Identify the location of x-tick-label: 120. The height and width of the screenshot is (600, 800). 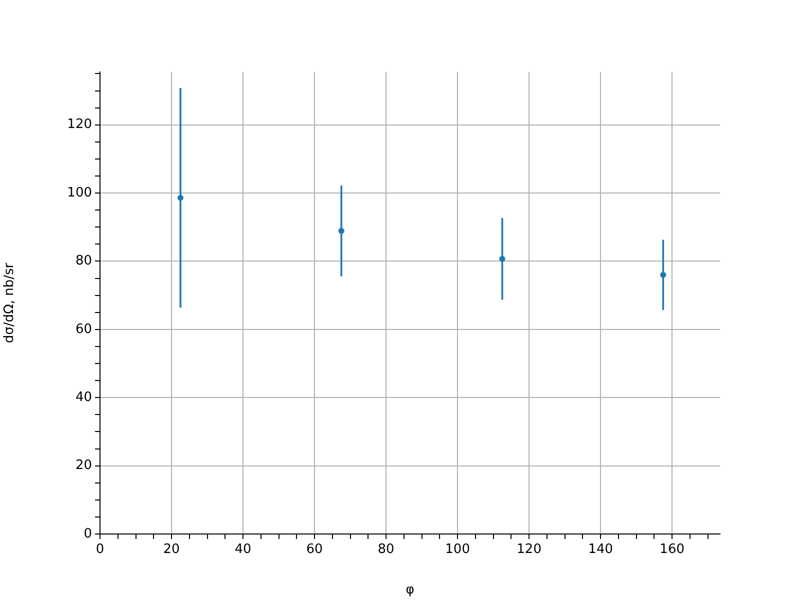
(529, 550).